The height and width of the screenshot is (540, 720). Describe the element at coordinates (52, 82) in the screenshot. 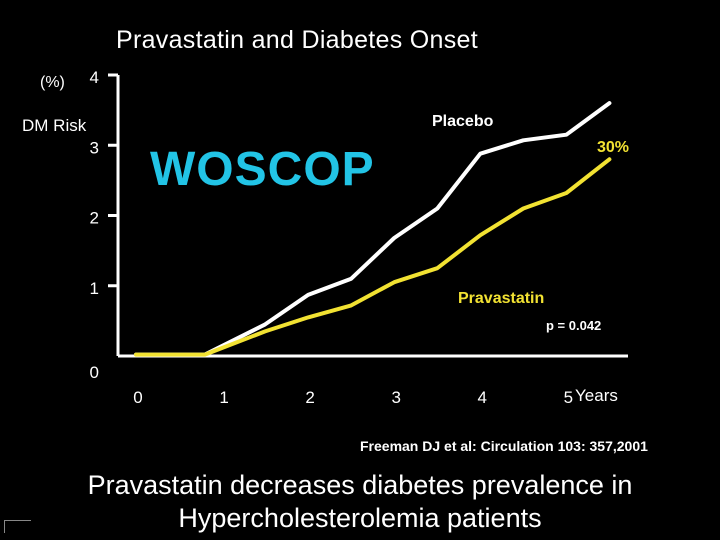

I see `y-axis-unit: (%)` at that location.